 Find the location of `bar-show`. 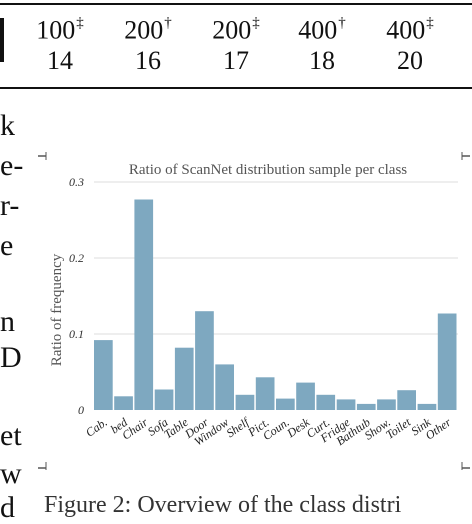

bar-show is located at coordinates (386, 404).